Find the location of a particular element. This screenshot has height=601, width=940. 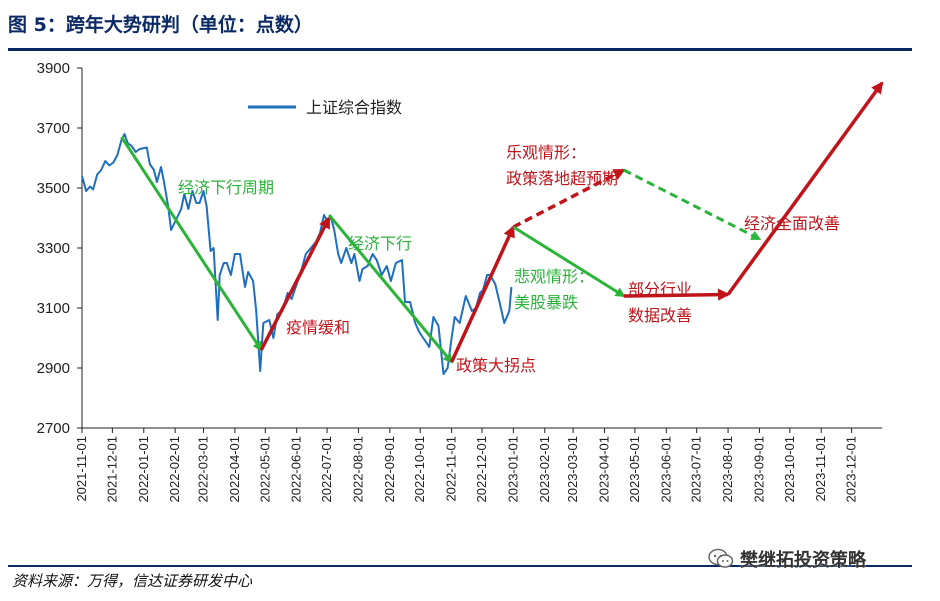

x-tick-label: 2022-02-01 is located at coordinates (174, 469).